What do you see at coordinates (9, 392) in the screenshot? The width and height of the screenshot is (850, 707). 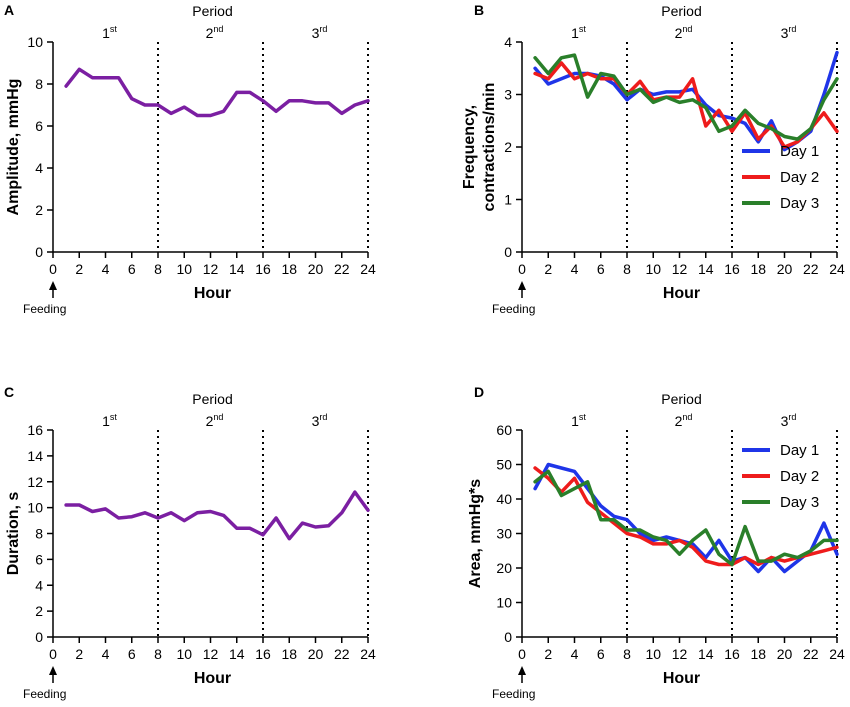 I see `panel-letter: C` at bounding box center [9, 392].